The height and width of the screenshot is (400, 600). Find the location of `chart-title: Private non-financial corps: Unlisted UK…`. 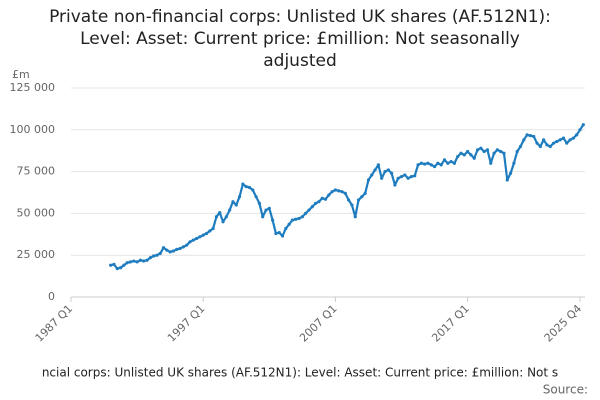

chart-title: Private non-financial corps: Unlisted UK… is located at coordinates (300, 17).